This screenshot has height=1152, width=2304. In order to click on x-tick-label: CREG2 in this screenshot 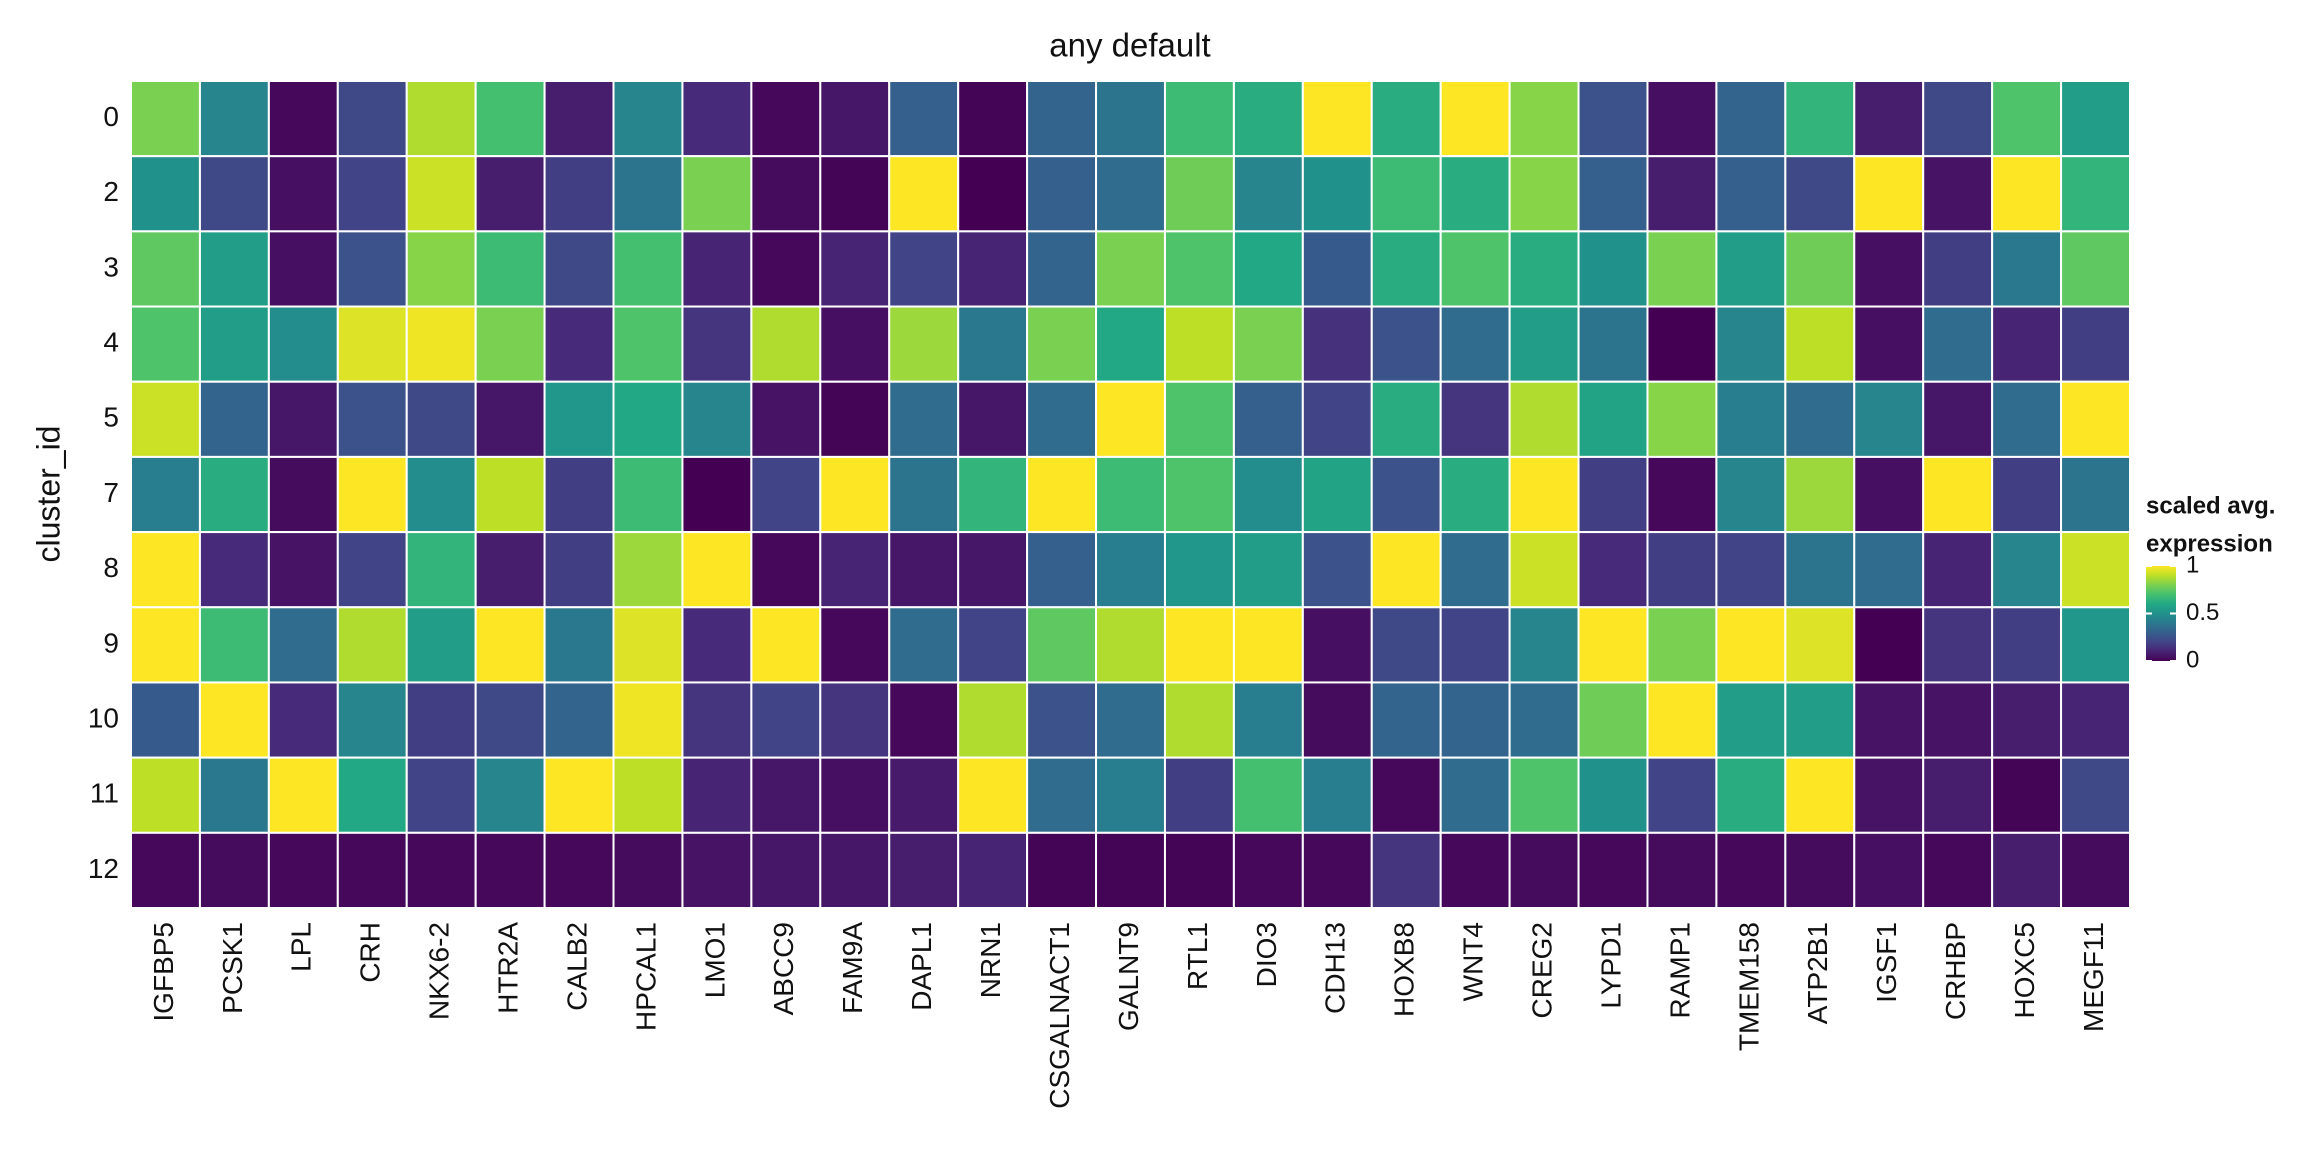, I will do `click(1541, 970)`.